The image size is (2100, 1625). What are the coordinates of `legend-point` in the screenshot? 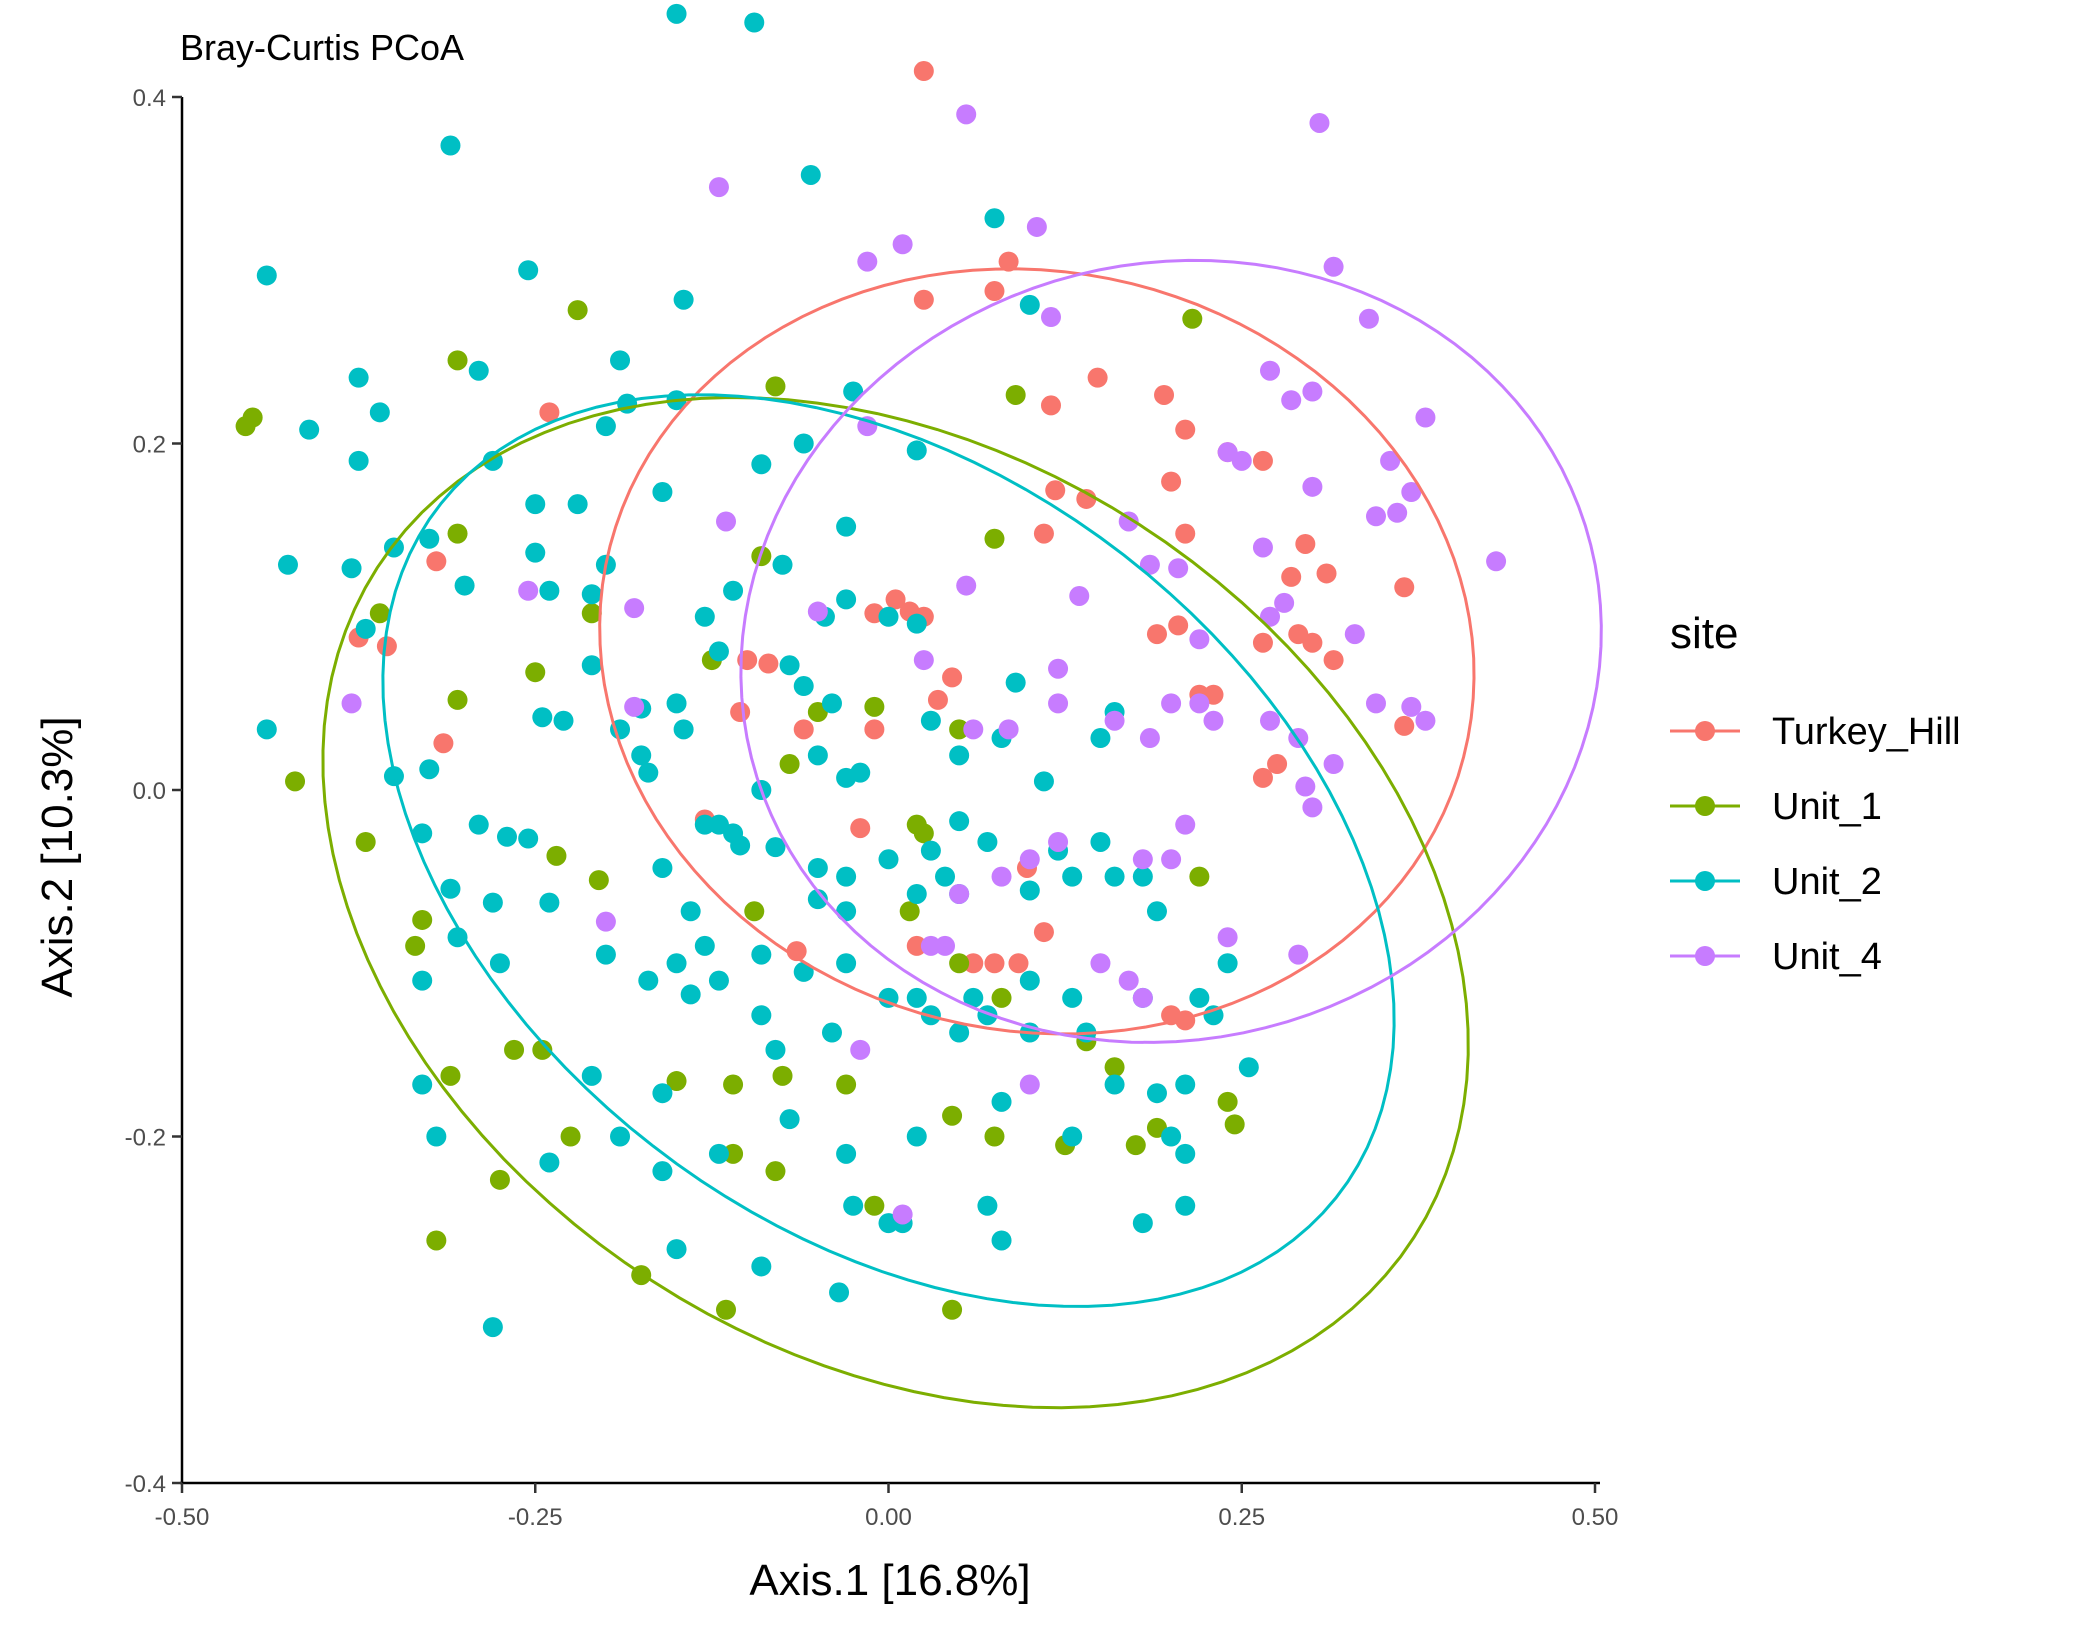 It's located at (1705, 881).